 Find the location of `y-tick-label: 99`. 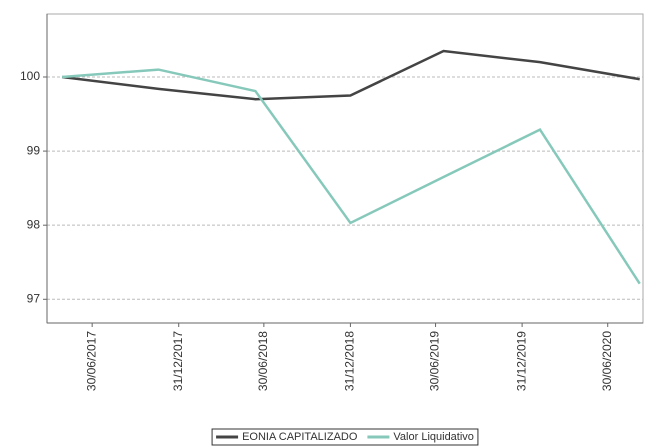

y-tick-label: 99 is located at coordinates (34, 150).